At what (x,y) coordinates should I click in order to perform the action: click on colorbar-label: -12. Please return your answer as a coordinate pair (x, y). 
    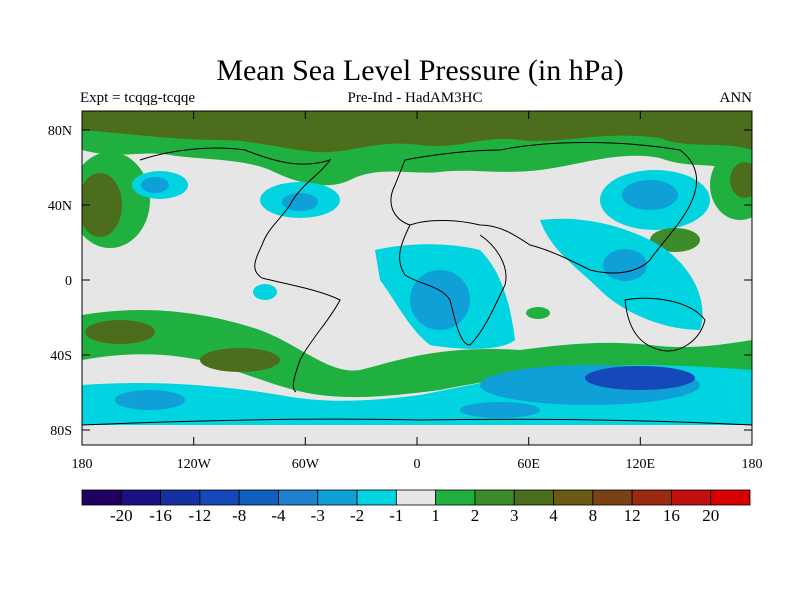
    Looking at the image, I should click on (200, 515).